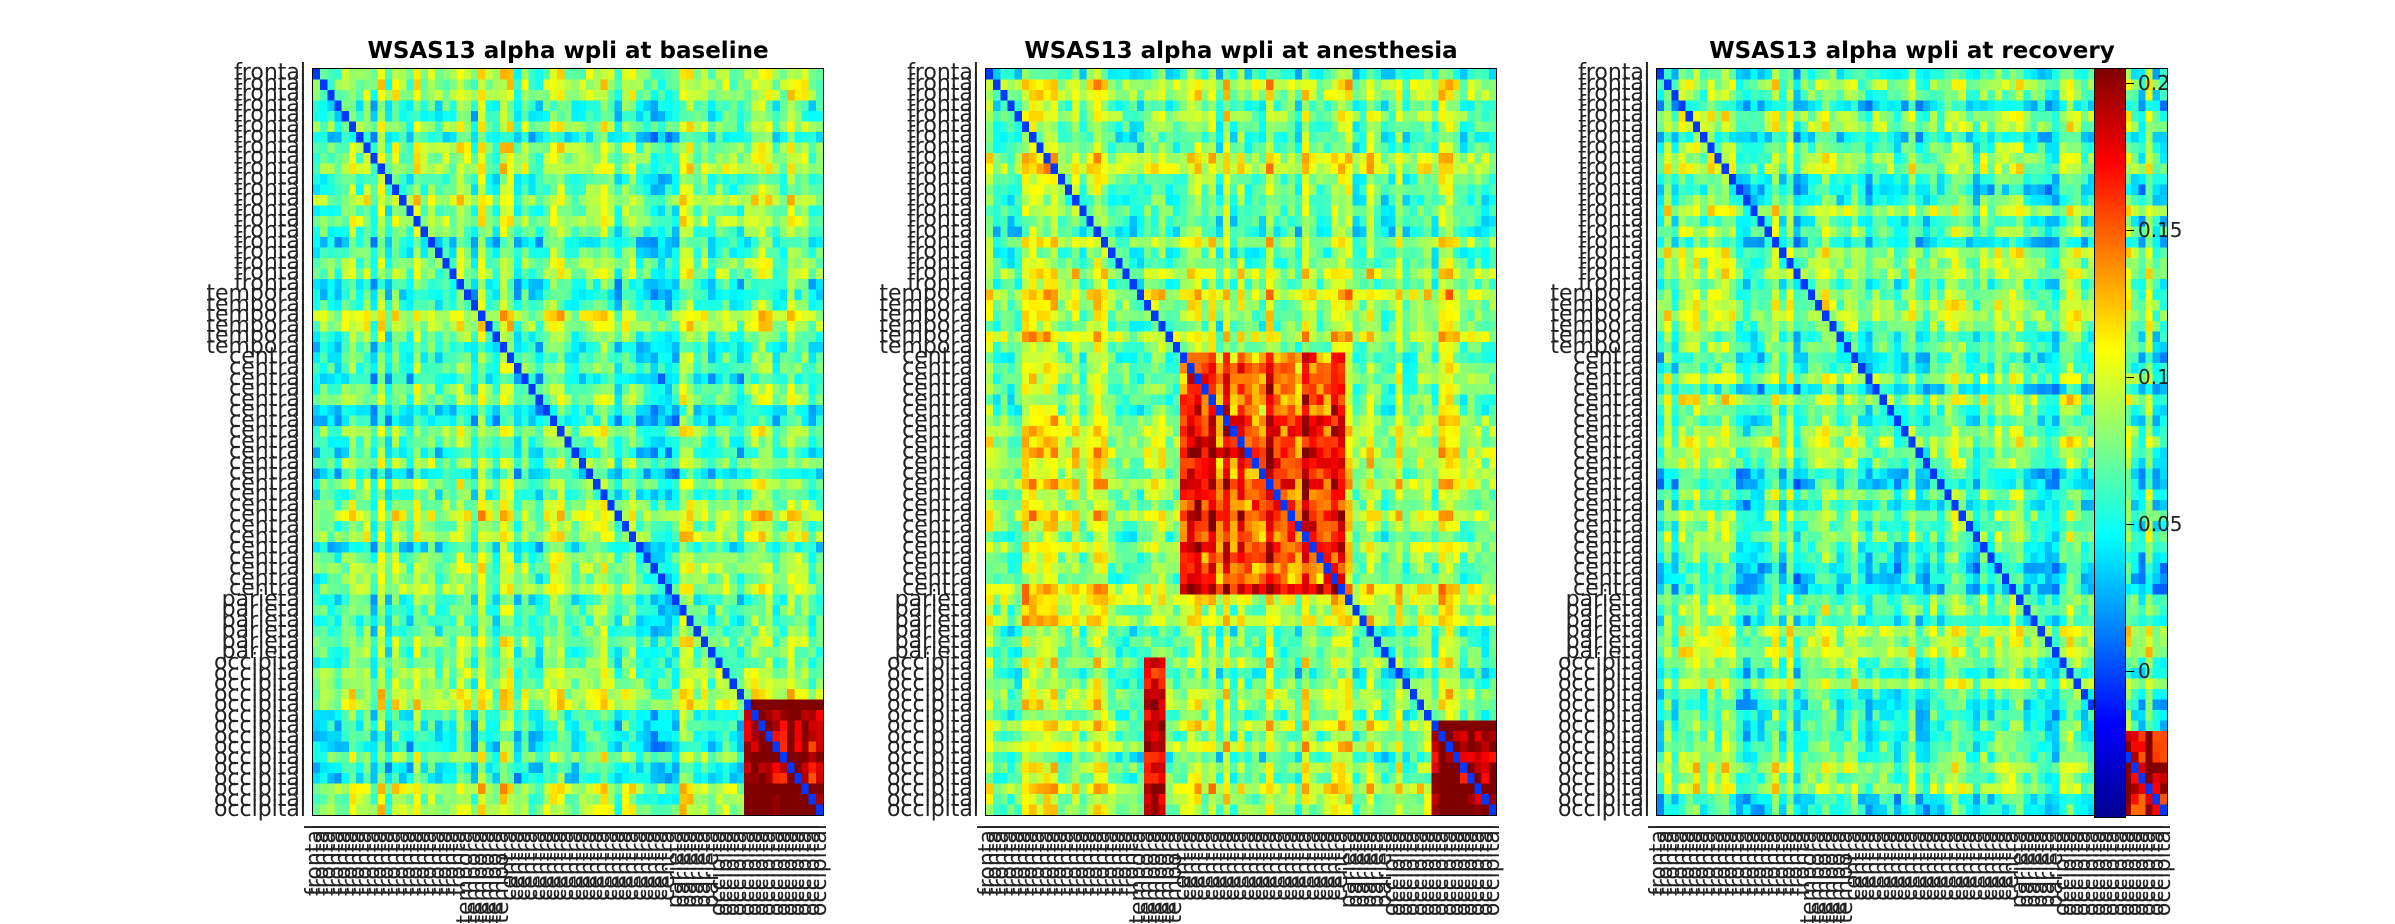 This screenshot has height=924, width=2395. What do you see at coordinates (2130, 83) in the screenshot?
I see `colorbar-tick` at bounding box center [2130, 83].